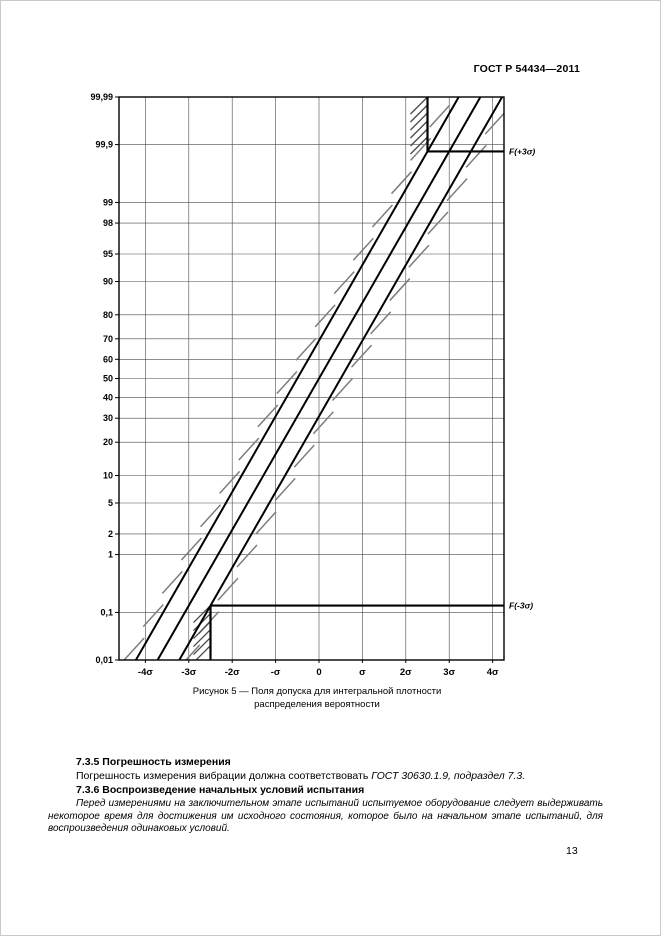 The image size is (661, 936). I want to click on svg-text: 5, so click(110, 503).